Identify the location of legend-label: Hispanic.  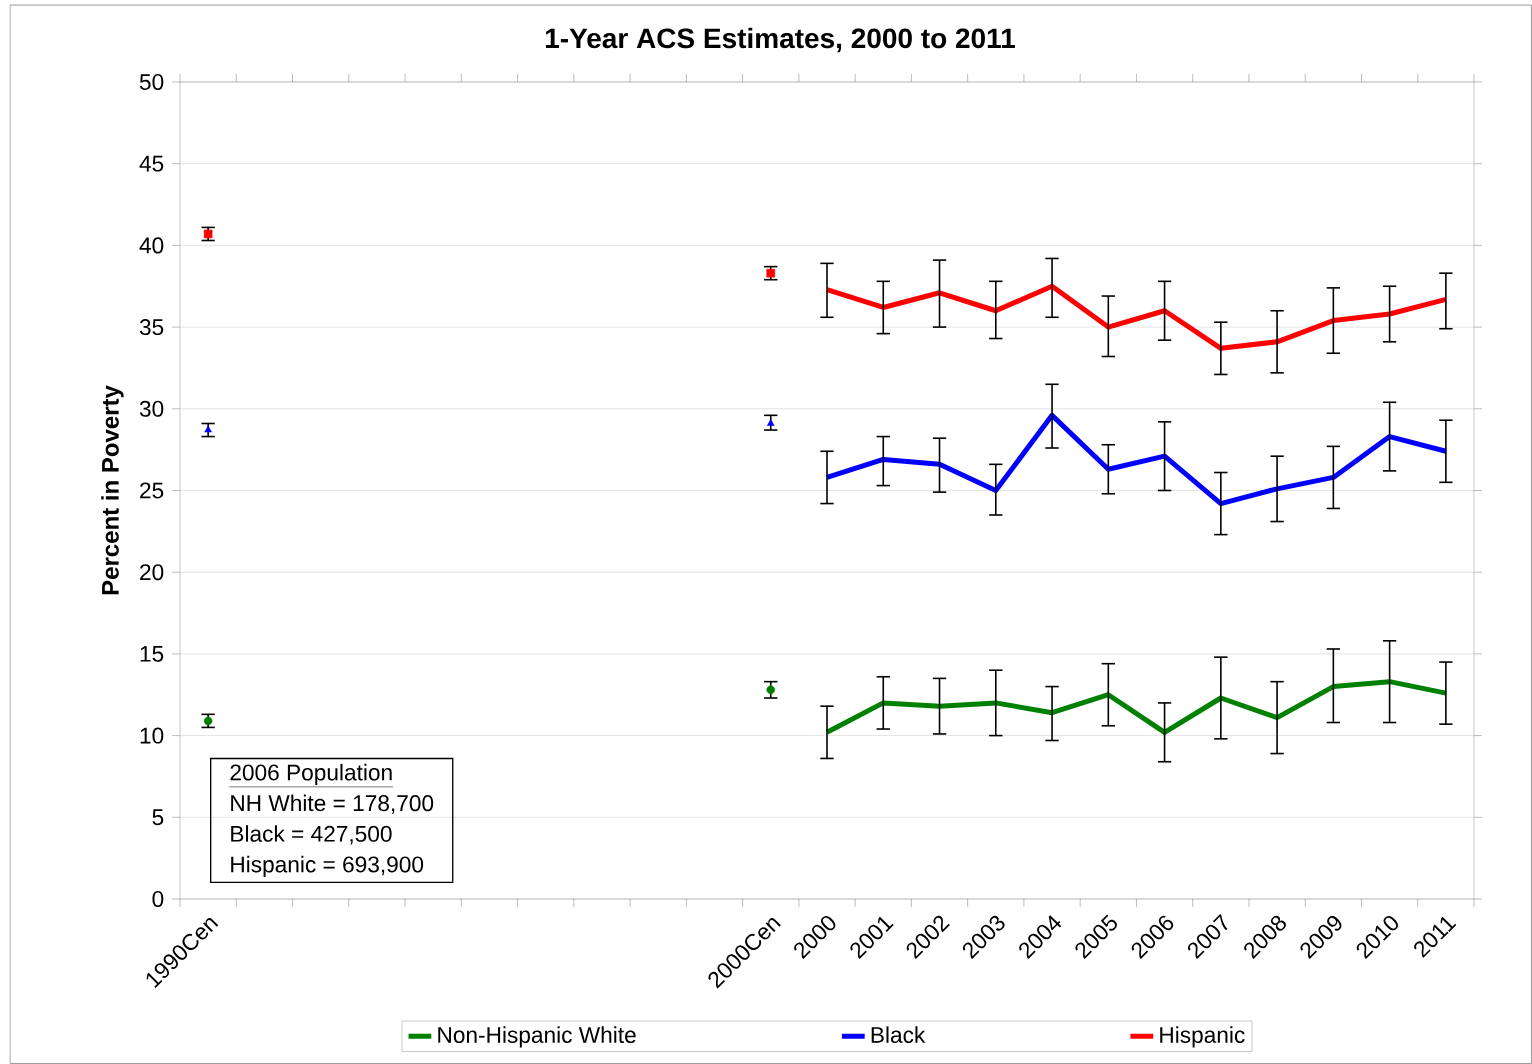
(1202, 1037).